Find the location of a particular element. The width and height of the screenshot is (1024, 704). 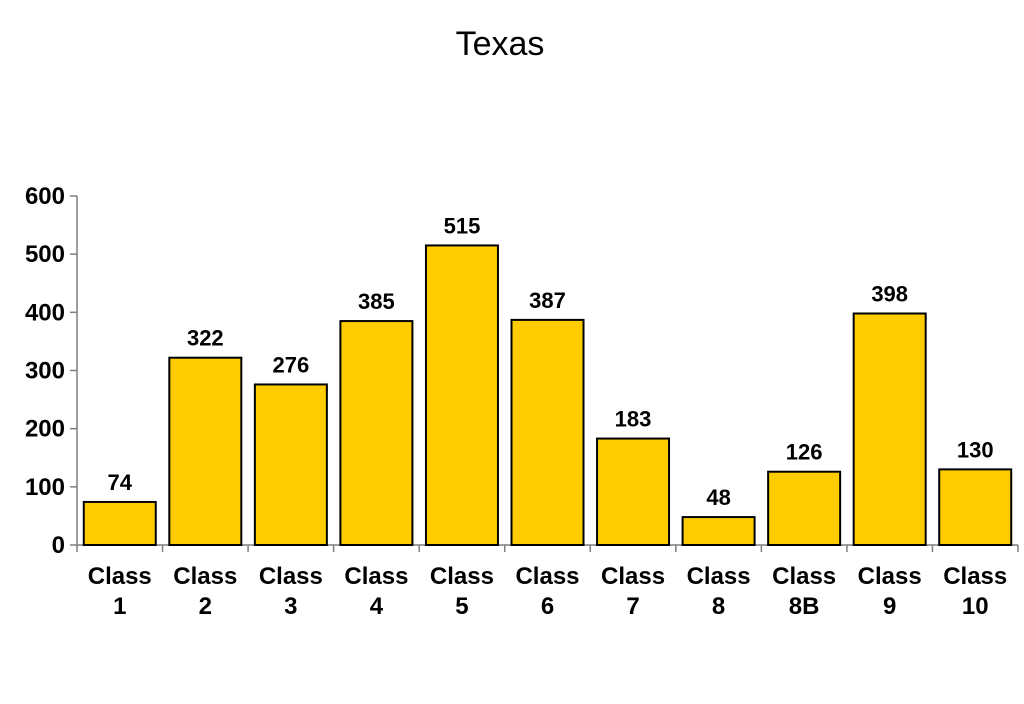

y-axis: 0 100 200 300 400 500 600 is located at coordinates (51, 371).